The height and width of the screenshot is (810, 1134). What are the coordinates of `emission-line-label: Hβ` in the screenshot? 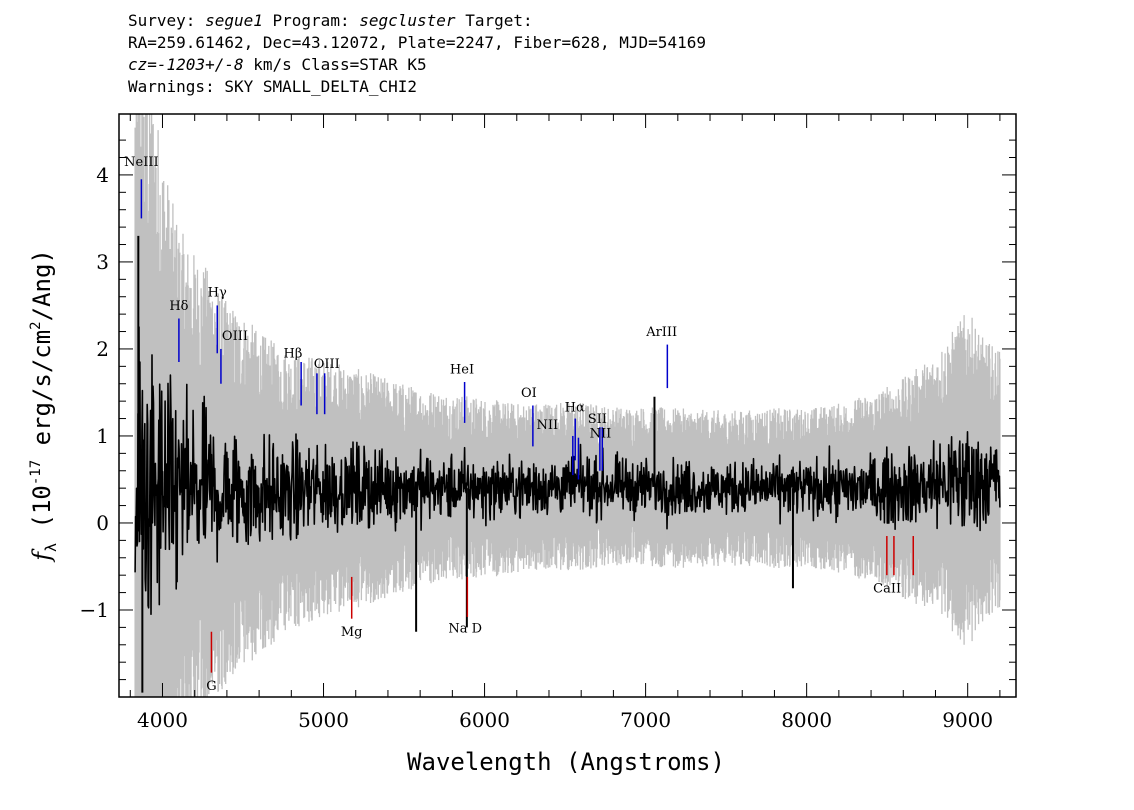 It's located at (292, 354).